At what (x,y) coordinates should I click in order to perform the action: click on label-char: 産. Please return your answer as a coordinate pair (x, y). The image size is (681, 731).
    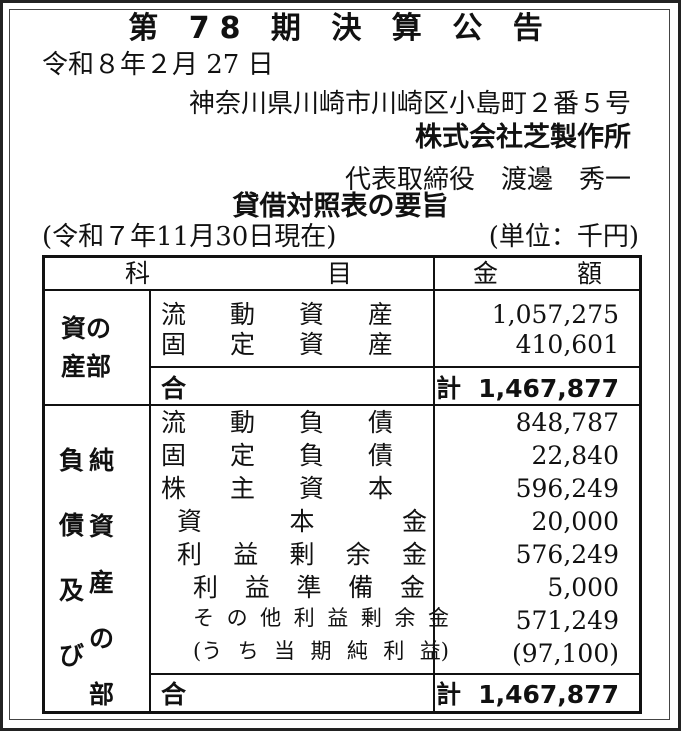
    Looking at the image, I should click on (380, 314).